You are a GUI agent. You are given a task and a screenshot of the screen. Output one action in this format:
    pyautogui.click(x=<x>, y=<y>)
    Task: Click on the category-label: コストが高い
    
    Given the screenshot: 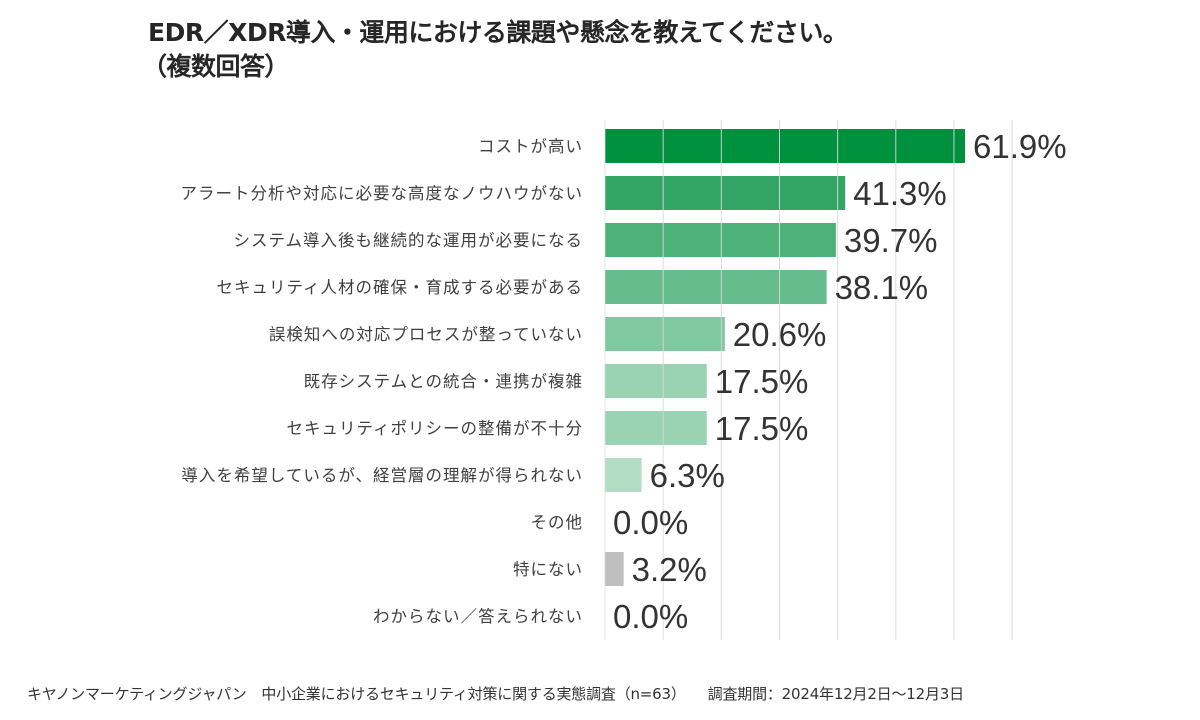 What is the action you would take?
    pyautogui.click(x=530, y=146)
    